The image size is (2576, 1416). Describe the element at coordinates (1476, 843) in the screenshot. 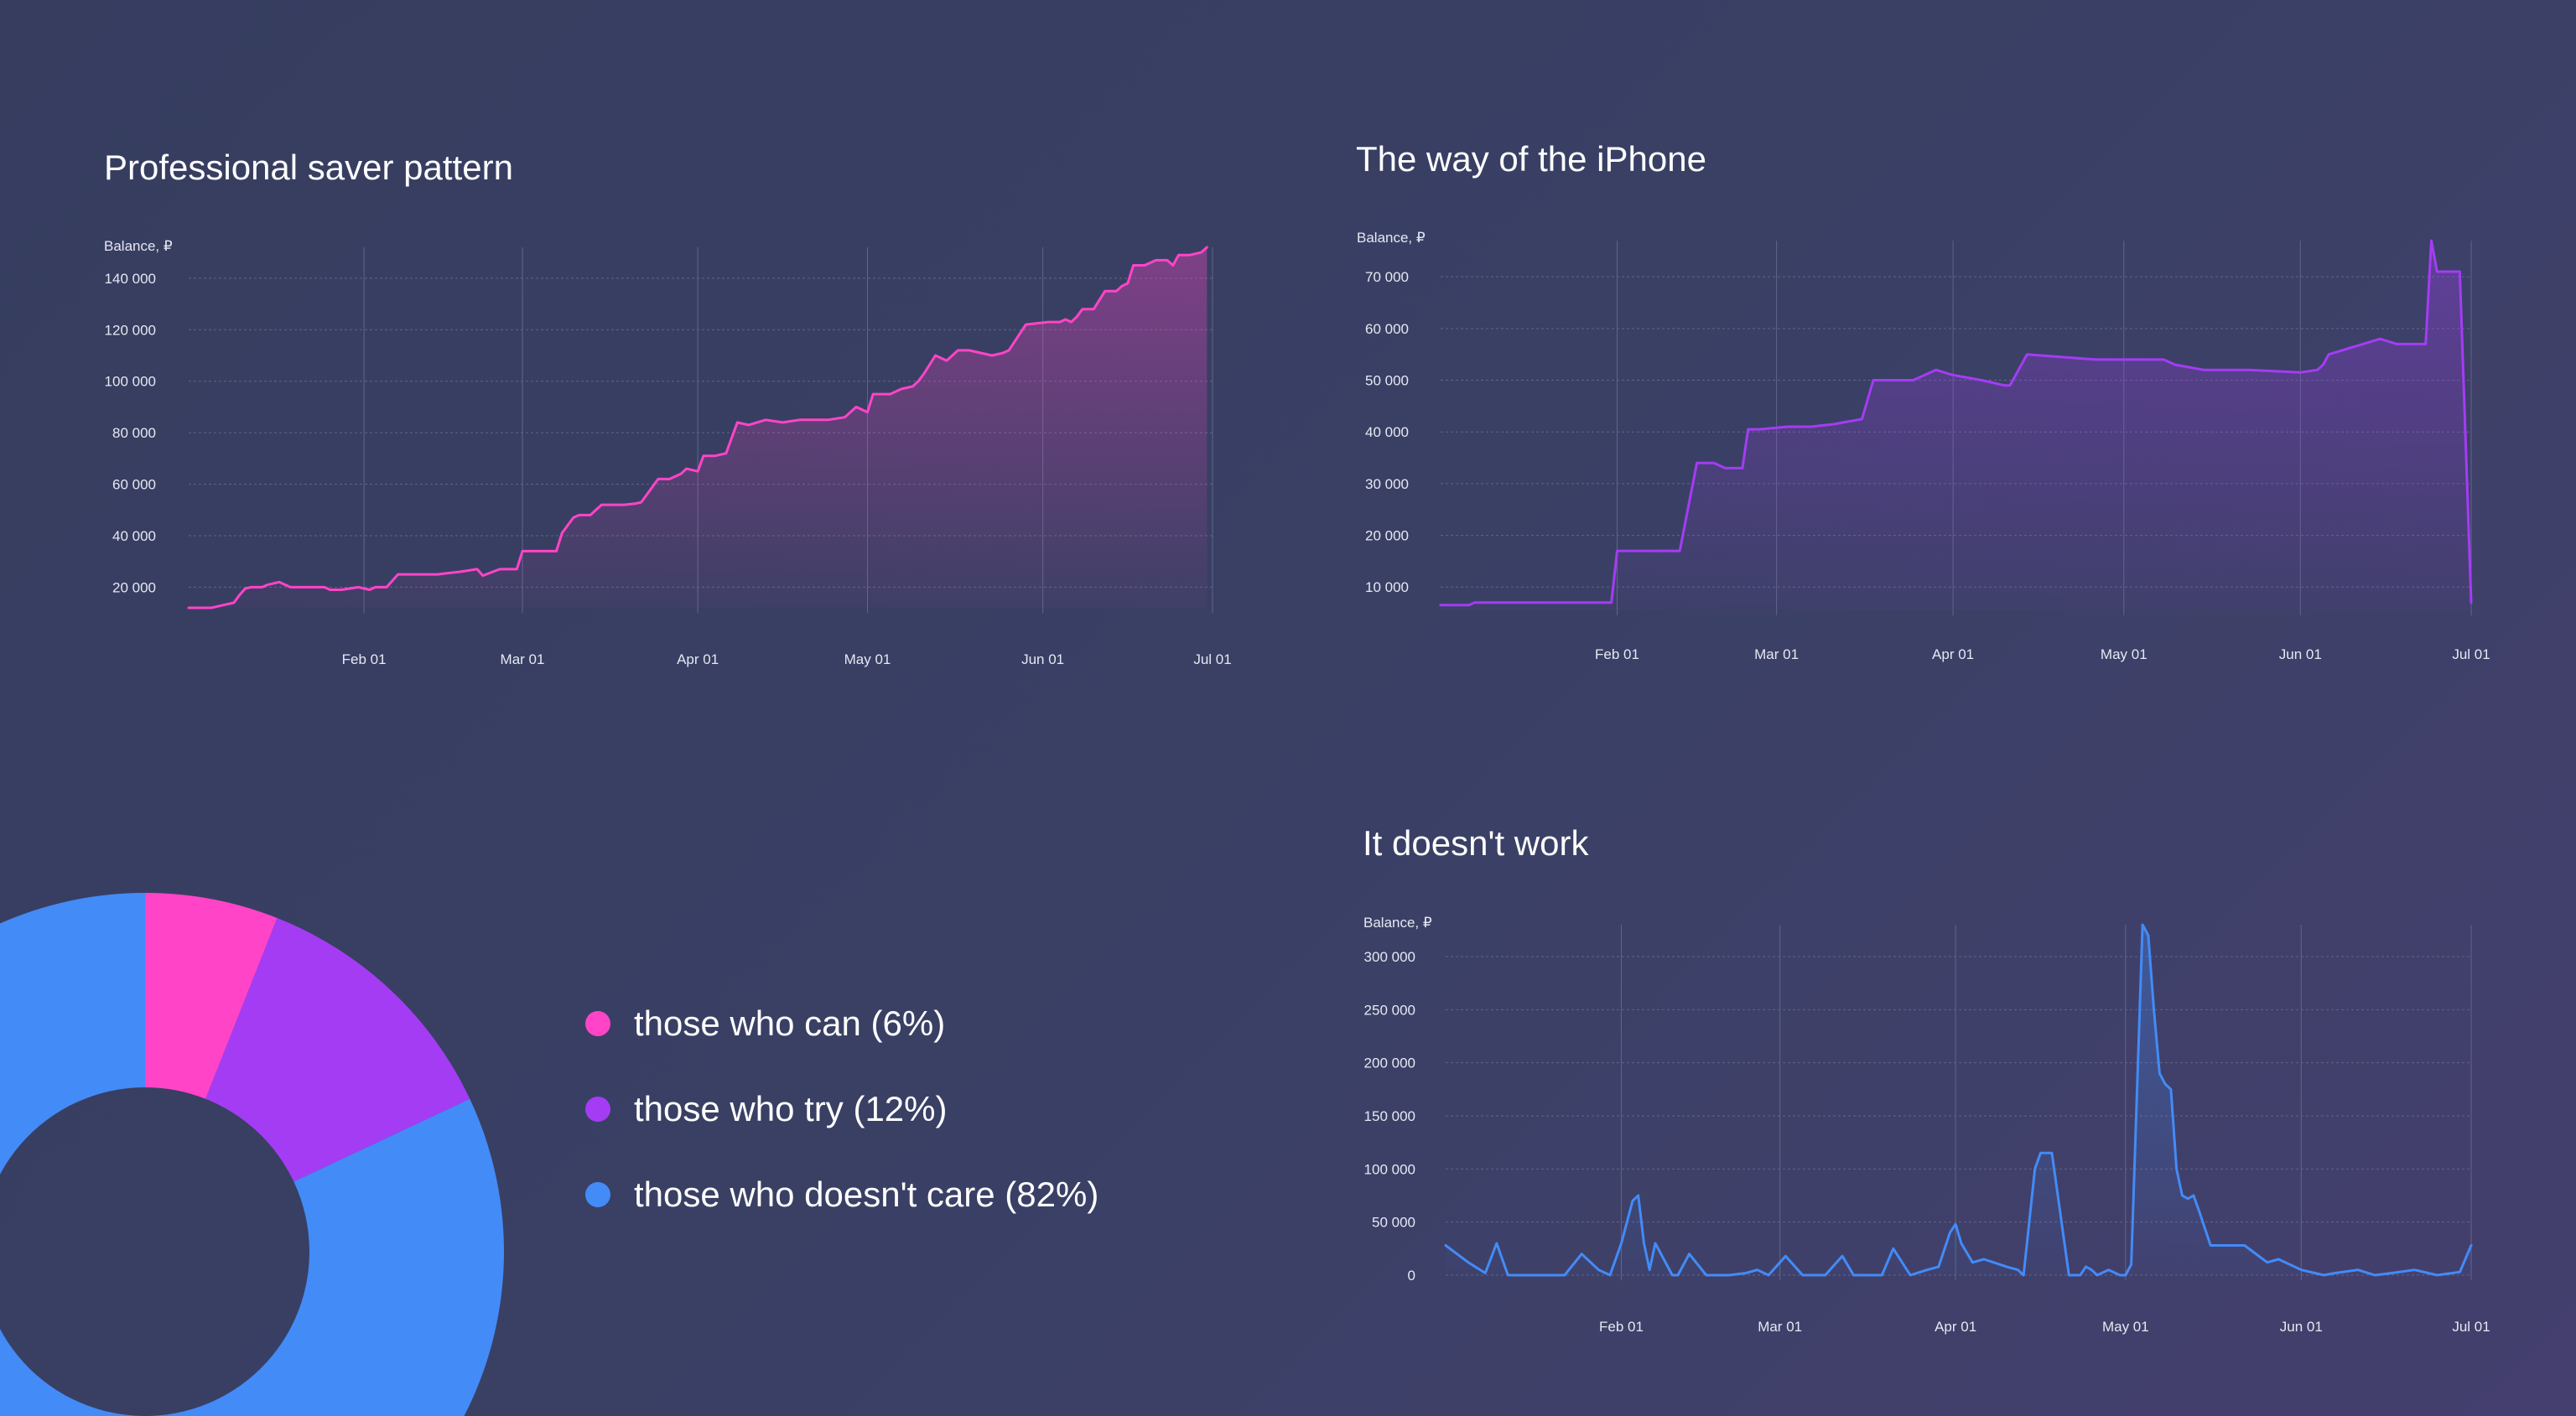

I see `chart-title-nowork: It doesn't work` at that location.